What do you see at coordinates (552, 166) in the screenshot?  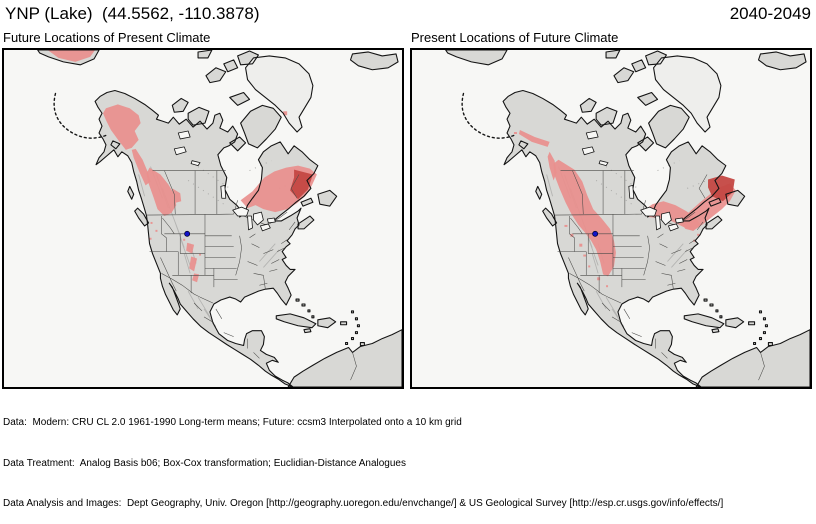 I see `analog-region-bc-coast-strip` at bounding box center [552, 166].